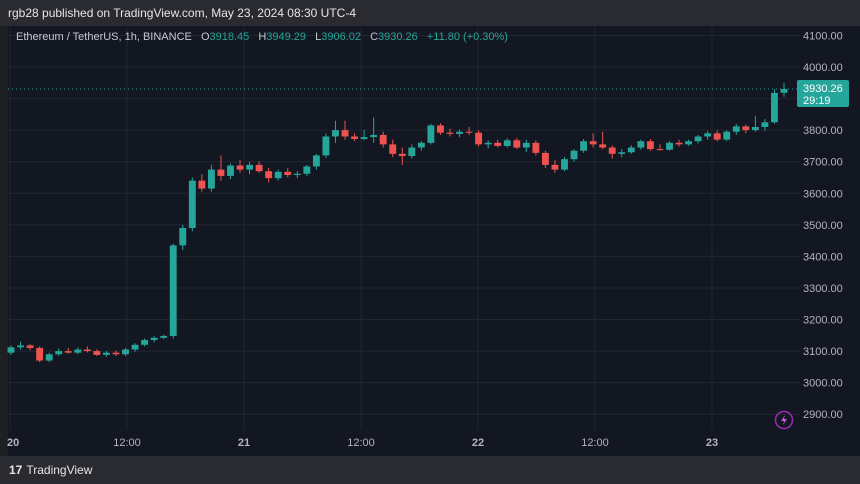 The image size is (860, 484). What do you see at coordinates (50, 470) in the screenshot?
I see `tradingview-logo: 17 TradingView` at bounding box center [50, 470].